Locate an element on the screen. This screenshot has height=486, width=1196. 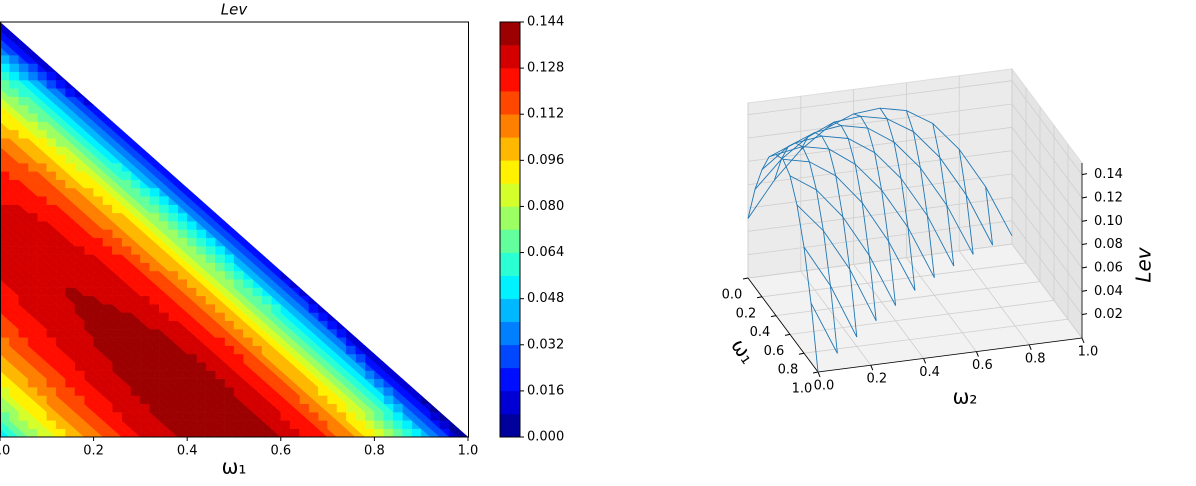
colorbar-tick-label: 0.048 is located at coordinates (545, 298).